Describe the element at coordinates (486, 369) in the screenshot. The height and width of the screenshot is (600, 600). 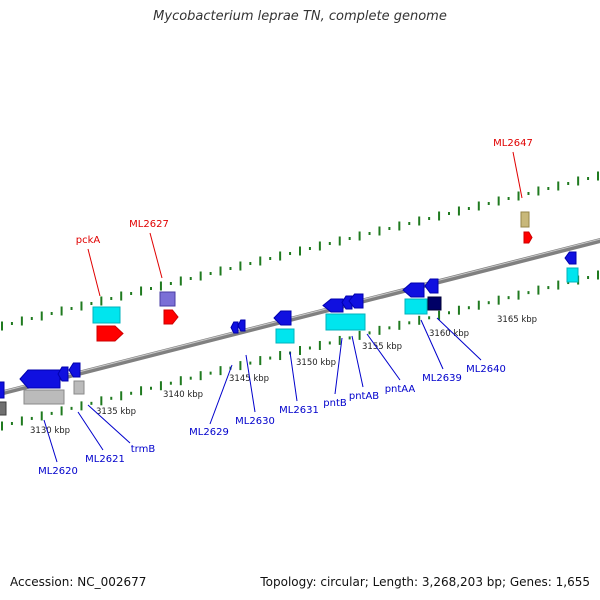
I see `ML2640-label: ML2640` at that location.